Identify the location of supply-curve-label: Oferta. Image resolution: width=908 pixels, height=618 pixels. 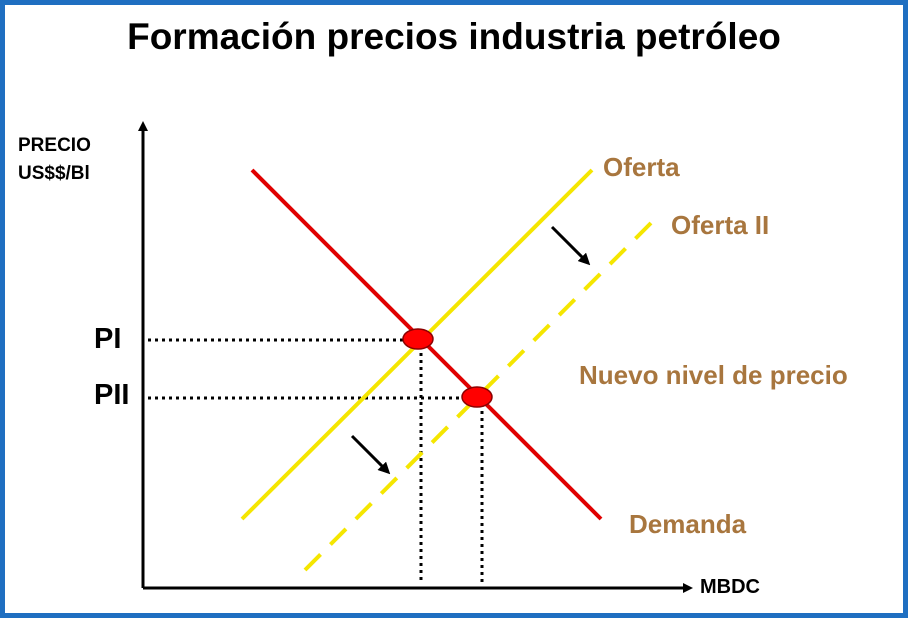
(641, 167).